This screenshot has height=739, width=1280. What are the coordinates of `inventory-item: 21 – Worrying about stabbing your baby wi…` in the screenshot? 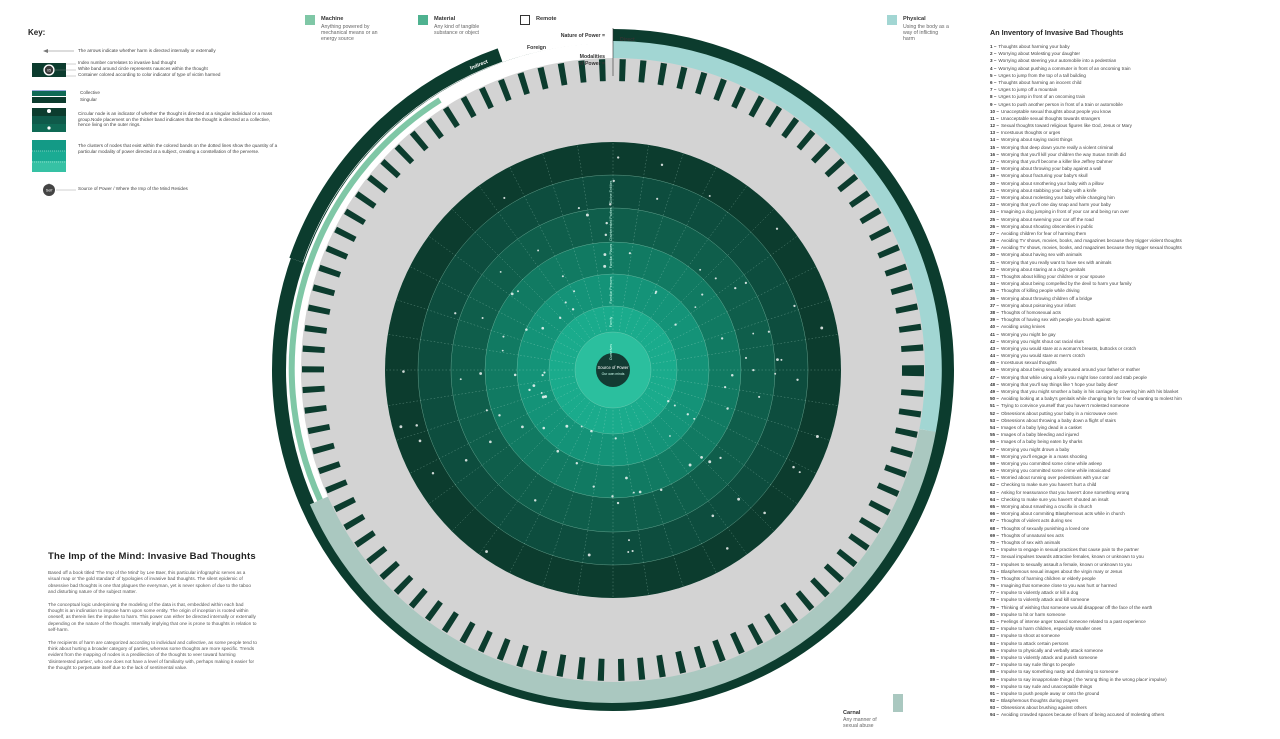 It's located at (1132, 190).